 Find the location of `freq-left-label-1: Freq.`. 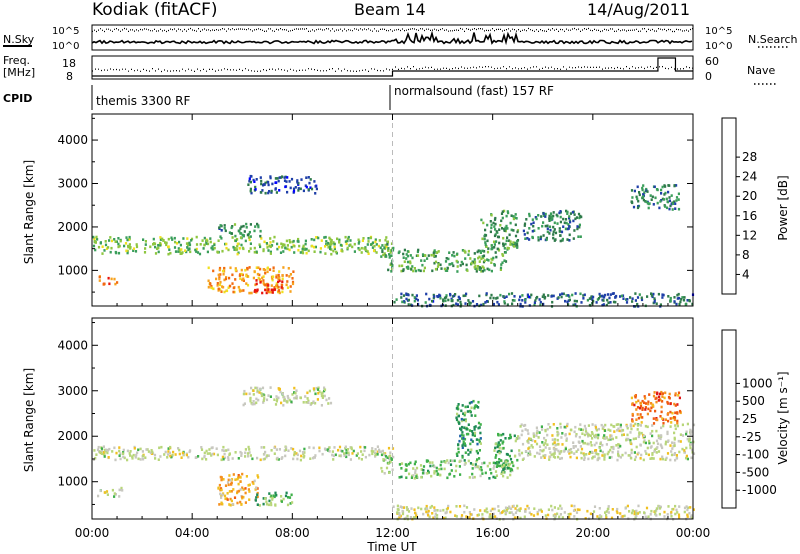

freq-left-label-1: Freq. is located at coordinates (16, 60).